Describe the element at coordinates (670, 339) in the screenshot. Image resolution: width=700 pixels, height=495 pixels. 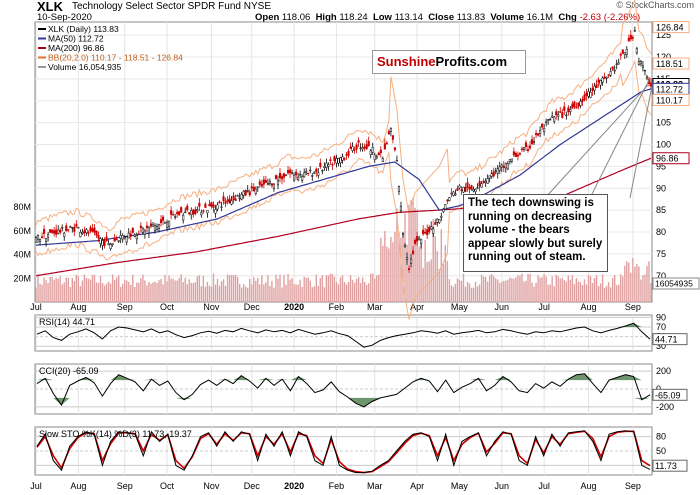
I see `osc-value-tag` at that location.